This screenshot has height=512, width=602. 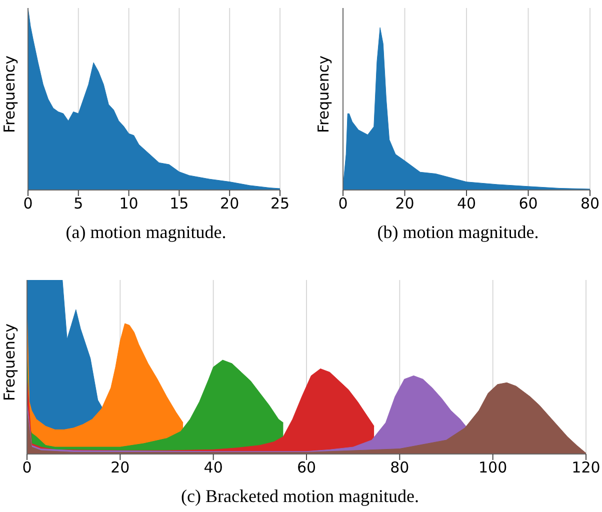 What do you see at coordinates (493, 467) in the screenshot?
I see `x-tick-label: 100` at bounding box center [493, 467].